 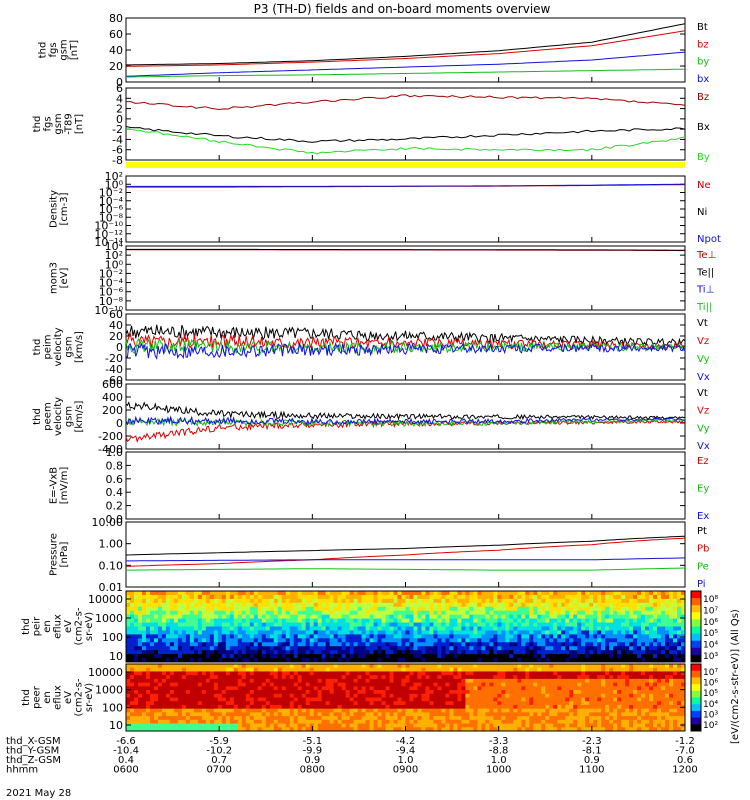 I want to click on legend-entry: Ni, so click(x=702, y=212).